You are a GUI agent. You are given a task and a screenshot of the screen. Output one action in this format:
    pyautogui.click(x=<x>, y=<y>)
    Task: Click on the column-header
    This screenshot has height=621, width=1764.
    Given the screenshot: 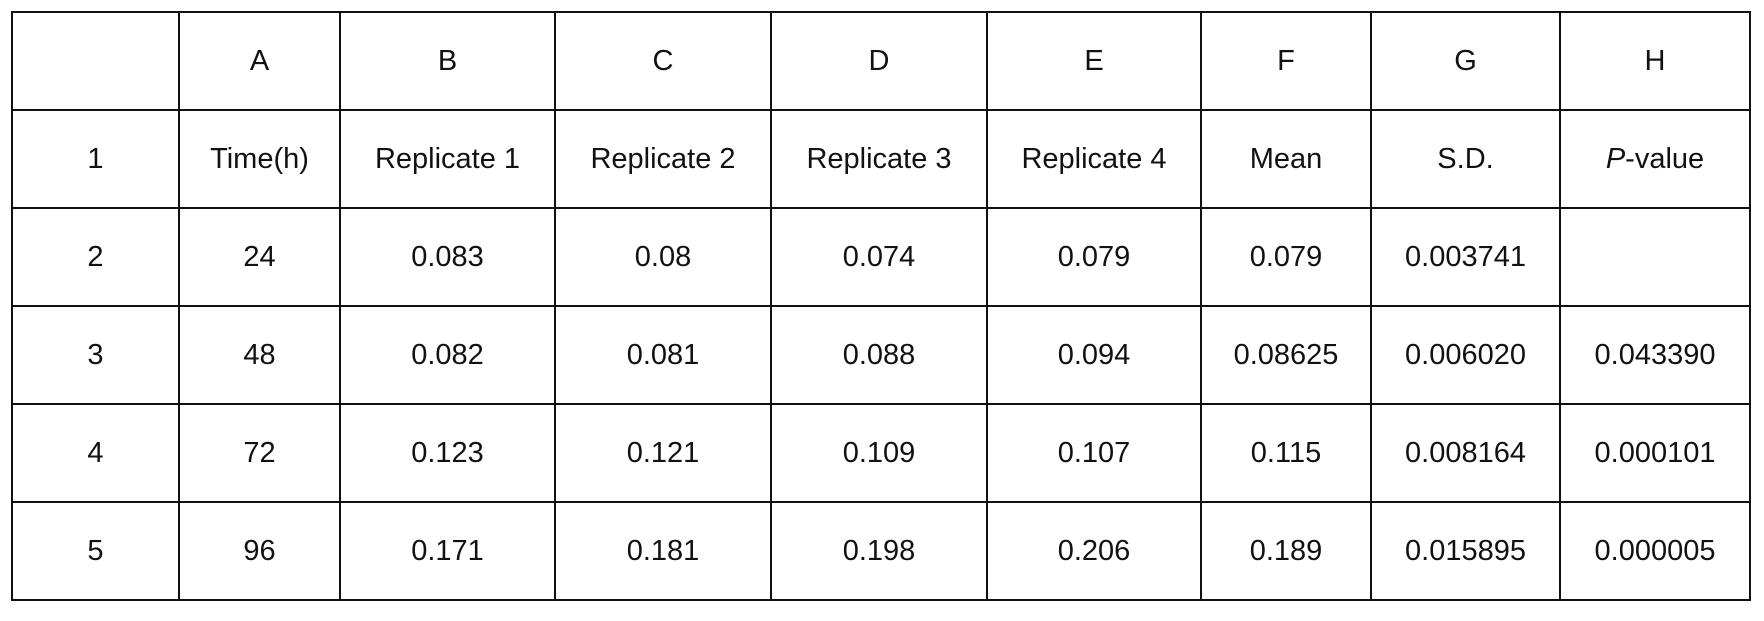 What is the action you would take?
    pyautogui.click(x=95, y=61)
    